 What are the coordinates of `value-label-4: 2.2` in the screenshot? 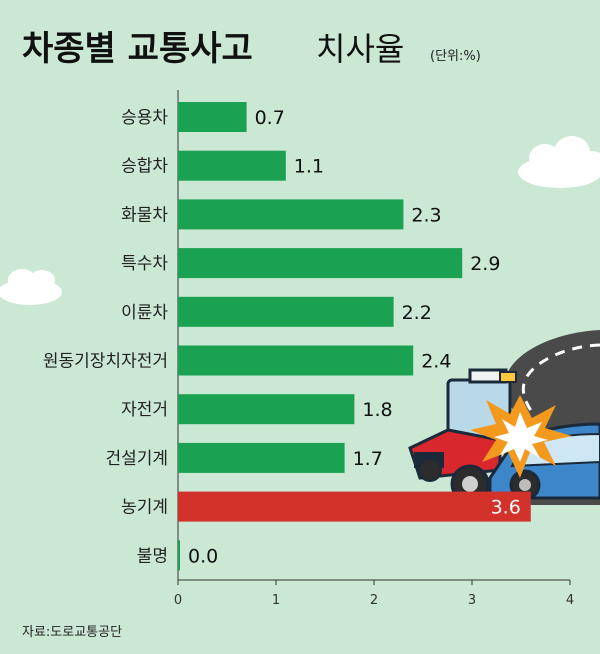 It's located at (417, 313).